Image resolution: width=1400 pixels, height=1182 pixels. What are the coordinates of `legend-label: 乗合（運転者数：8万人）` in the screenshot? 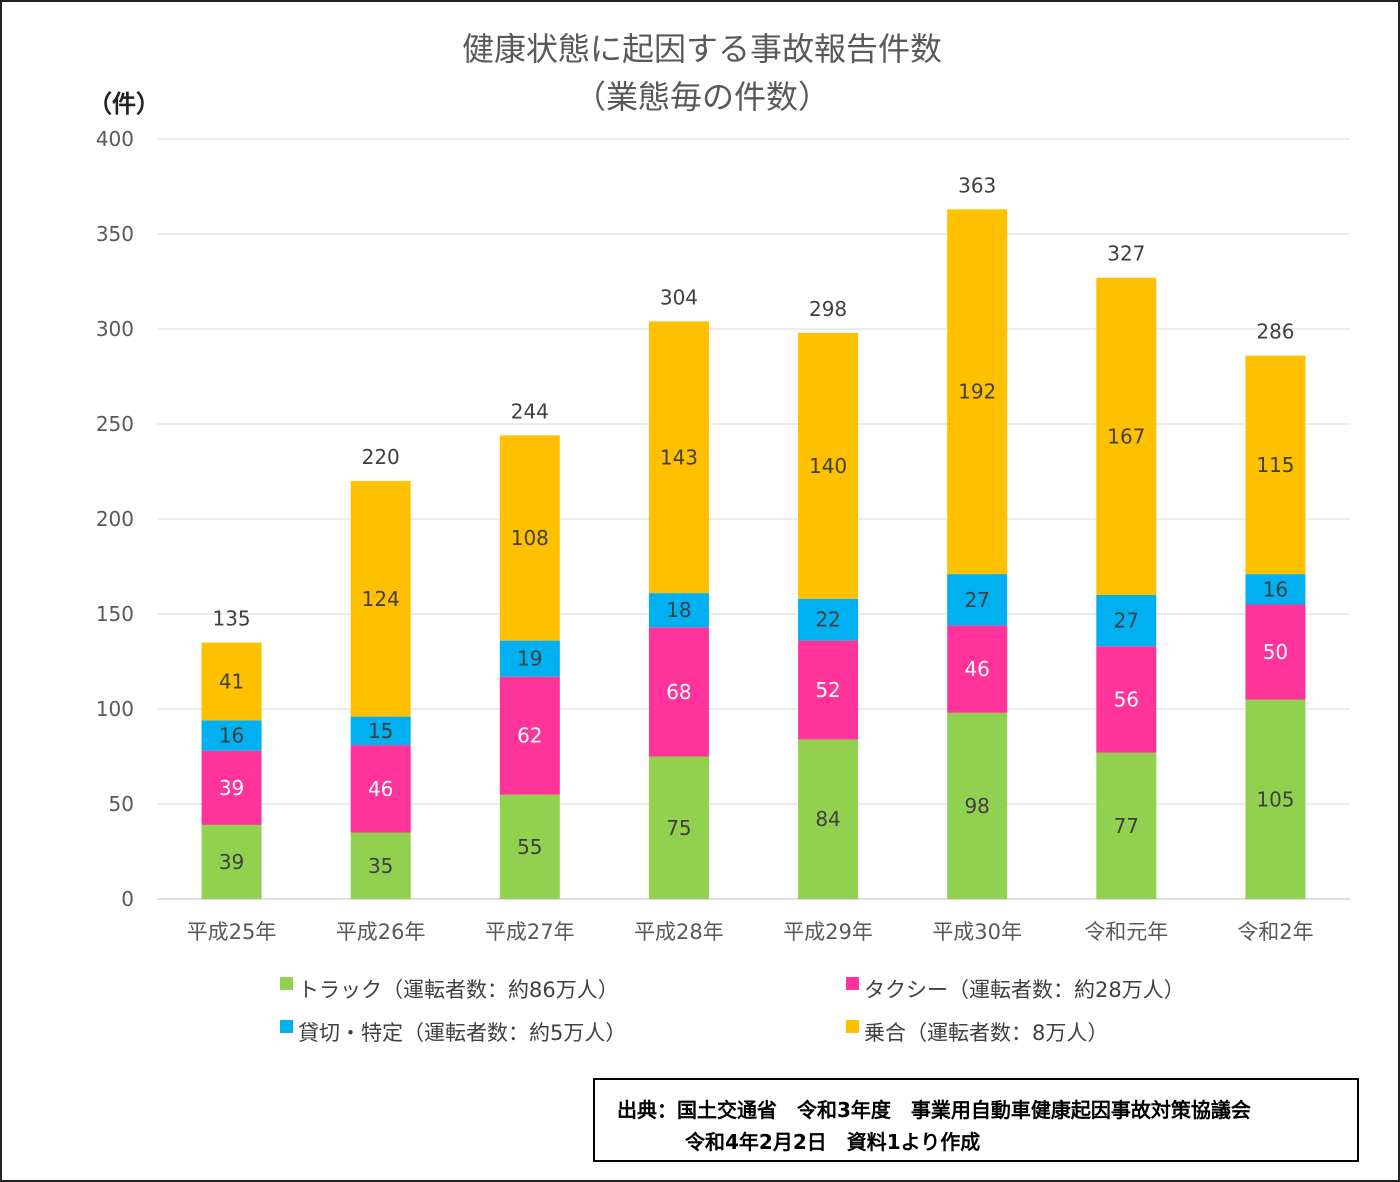 It's located at (986, 1033).